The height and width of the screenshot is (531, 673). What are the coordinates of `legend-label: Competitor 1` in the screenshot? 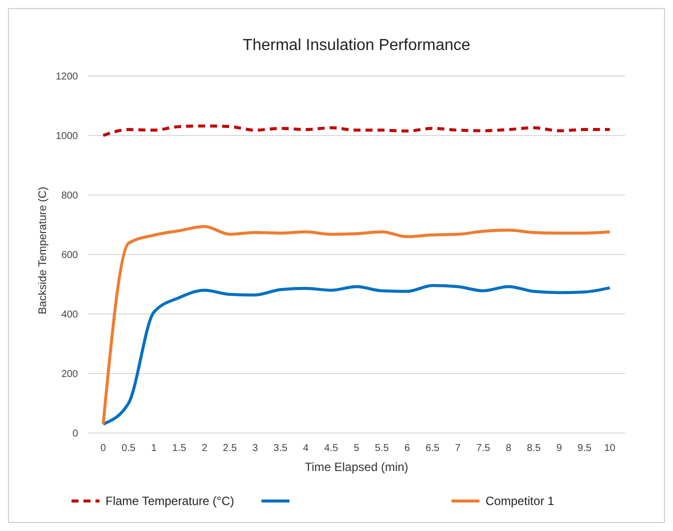 It's located at (520, 501).